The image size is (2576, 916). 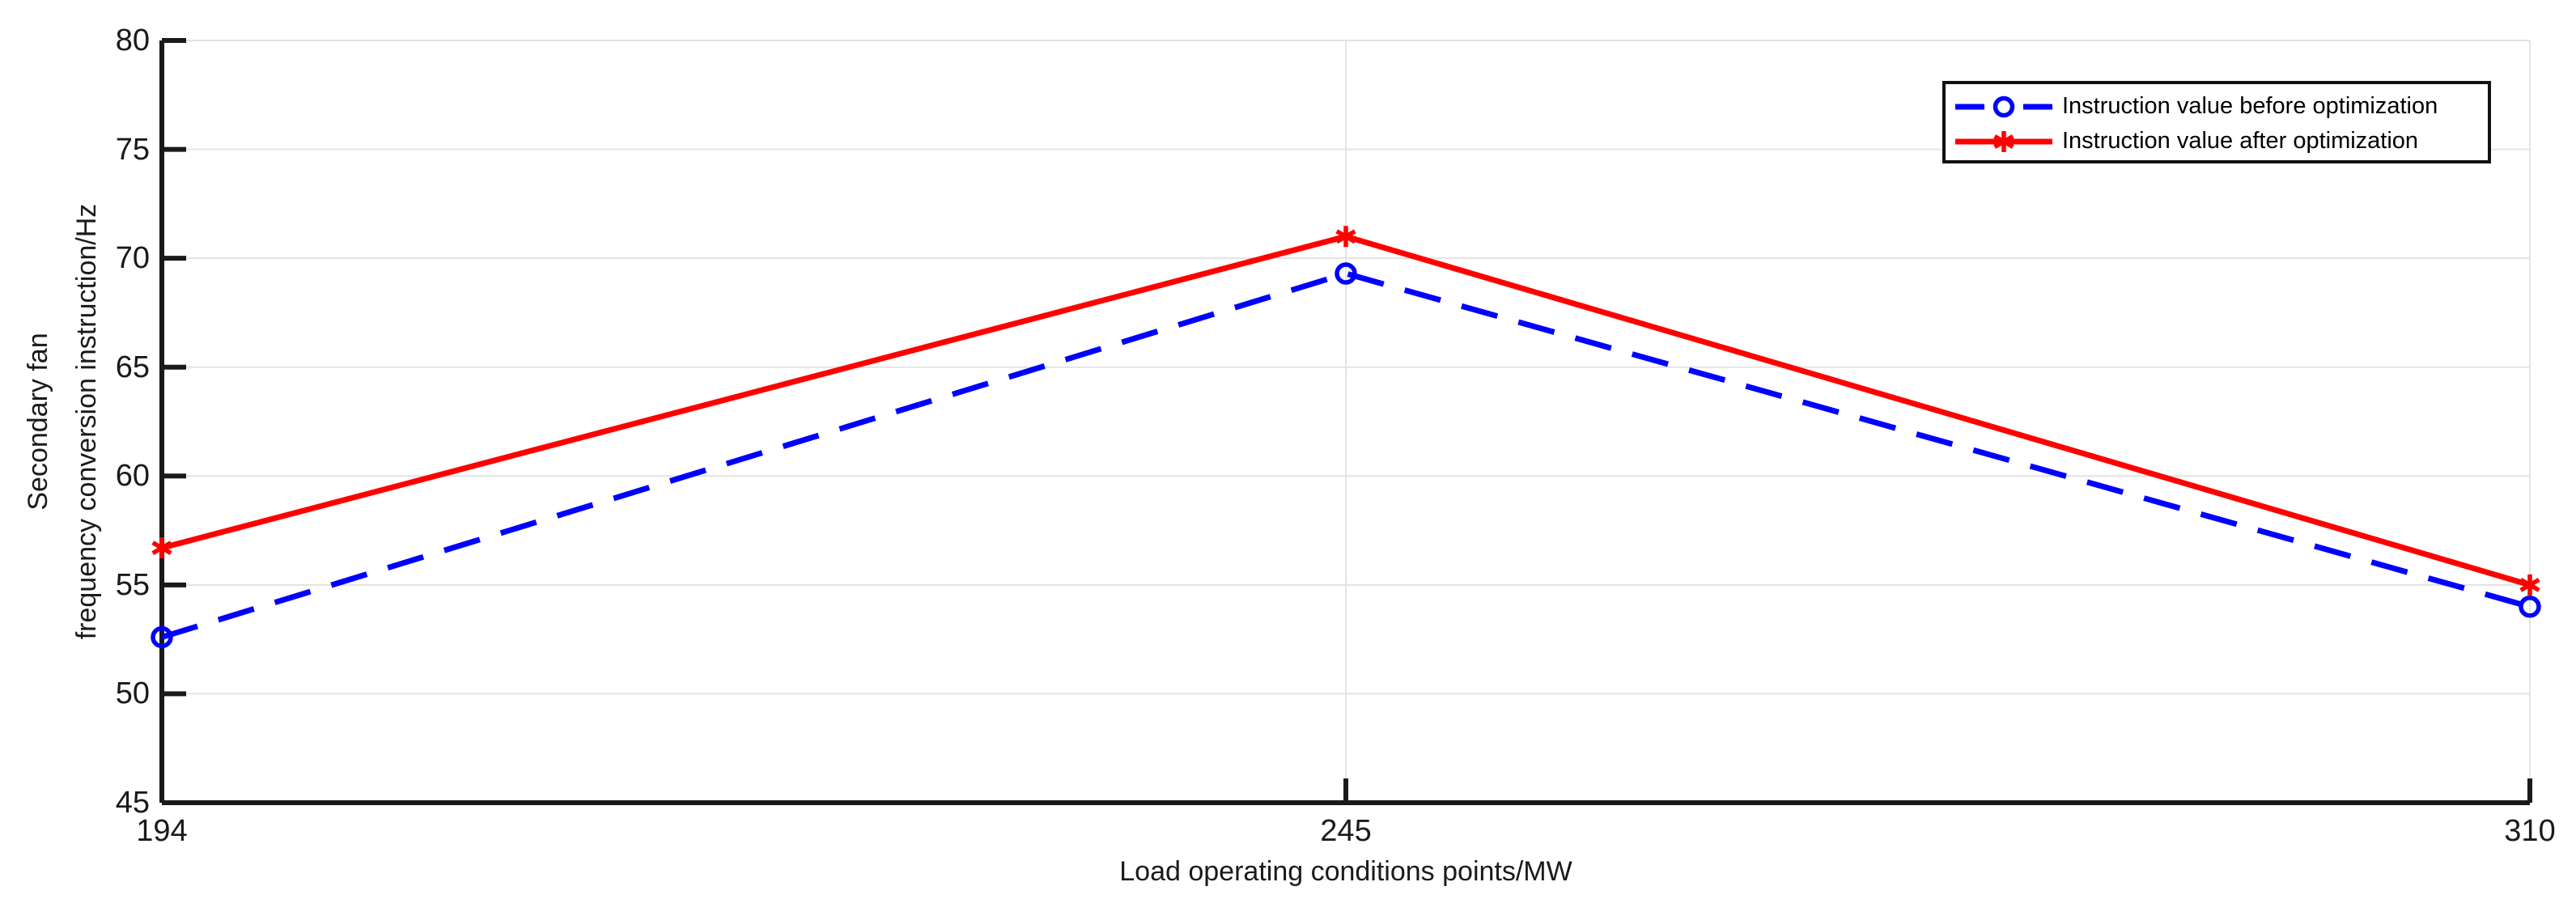 What do you see at coordinates (2003, 141) in the screenshot?
I see `legend-solid-line-asterisk-icon` at bounding box center [2003, 141].